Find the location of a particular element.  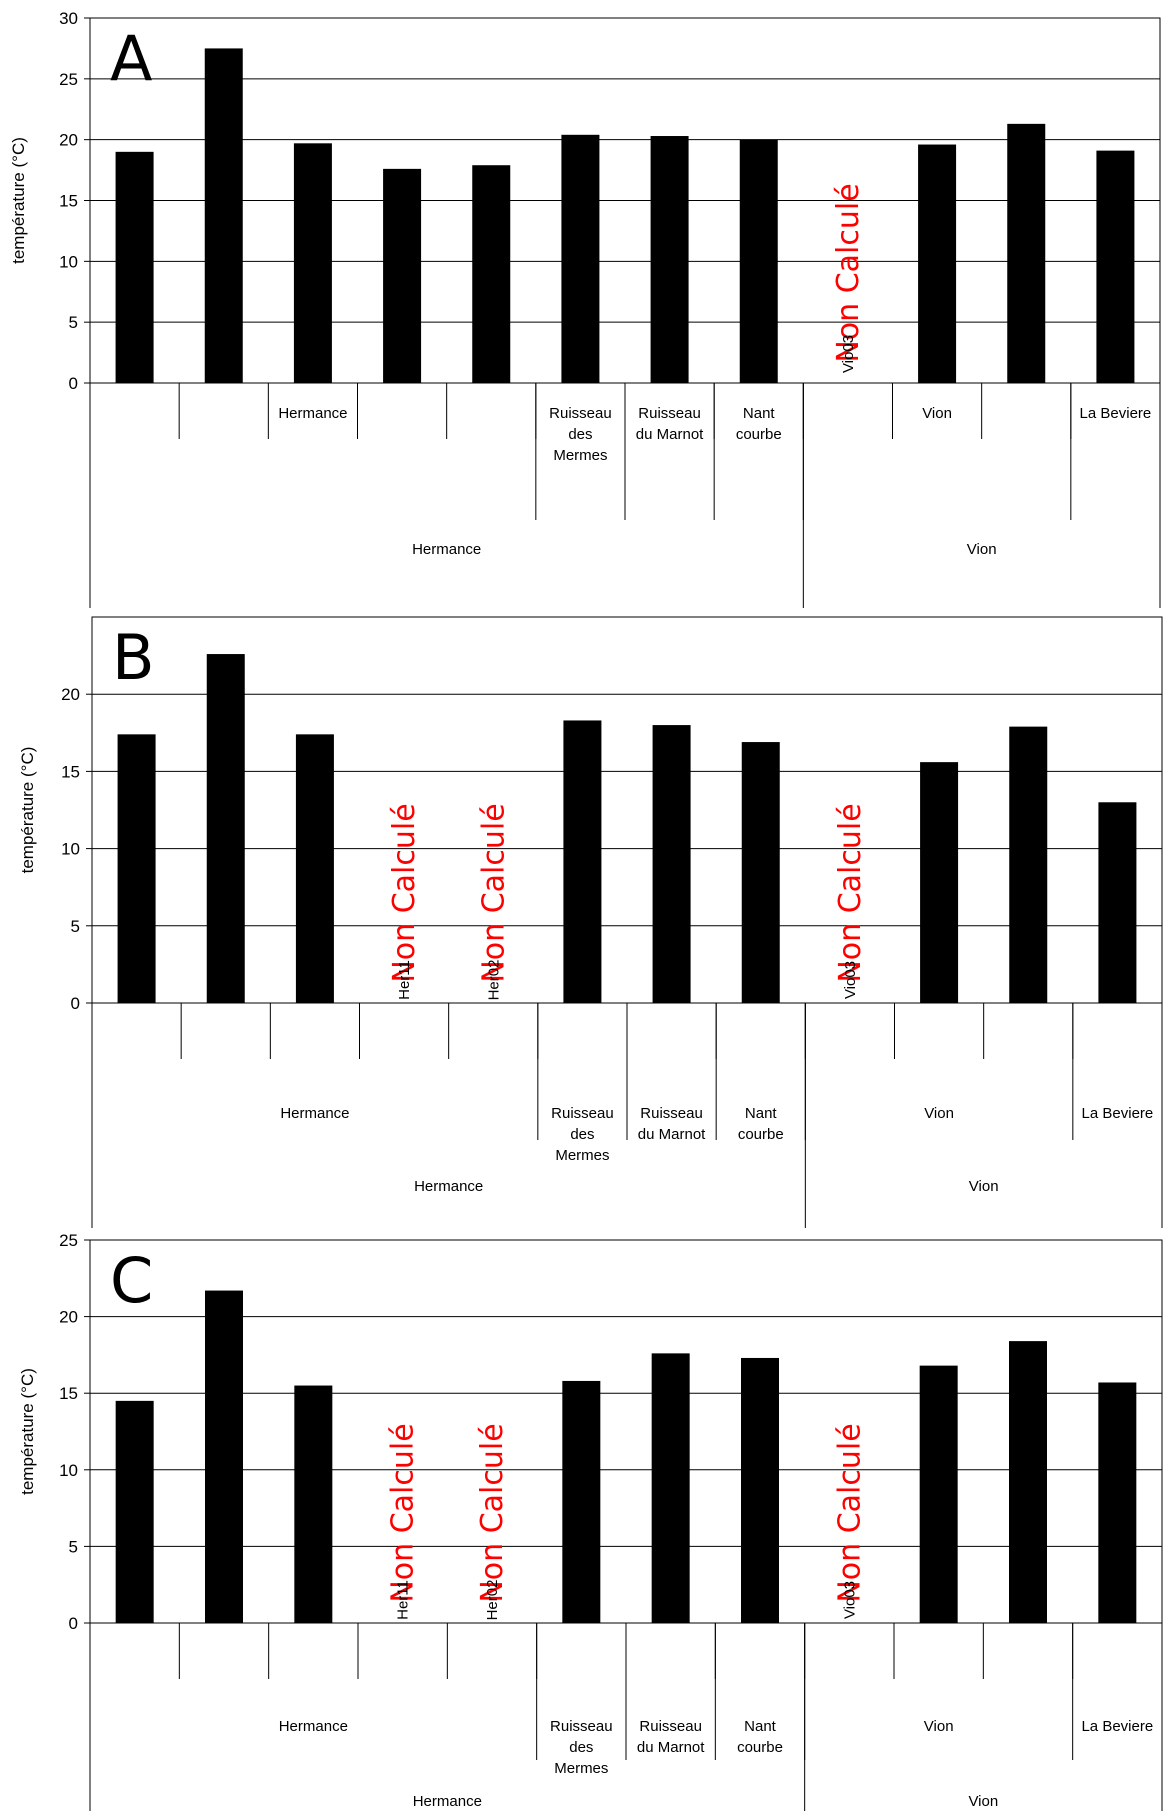

panel-label: A is located at coordinates (131, 58).